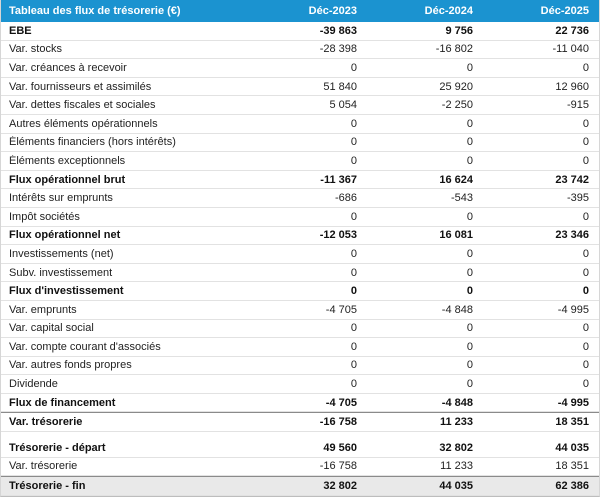  Describe the element at coordinates (83, 123) in the screenshot. I see `row-label: Autres éléments opérationnels` at that location.